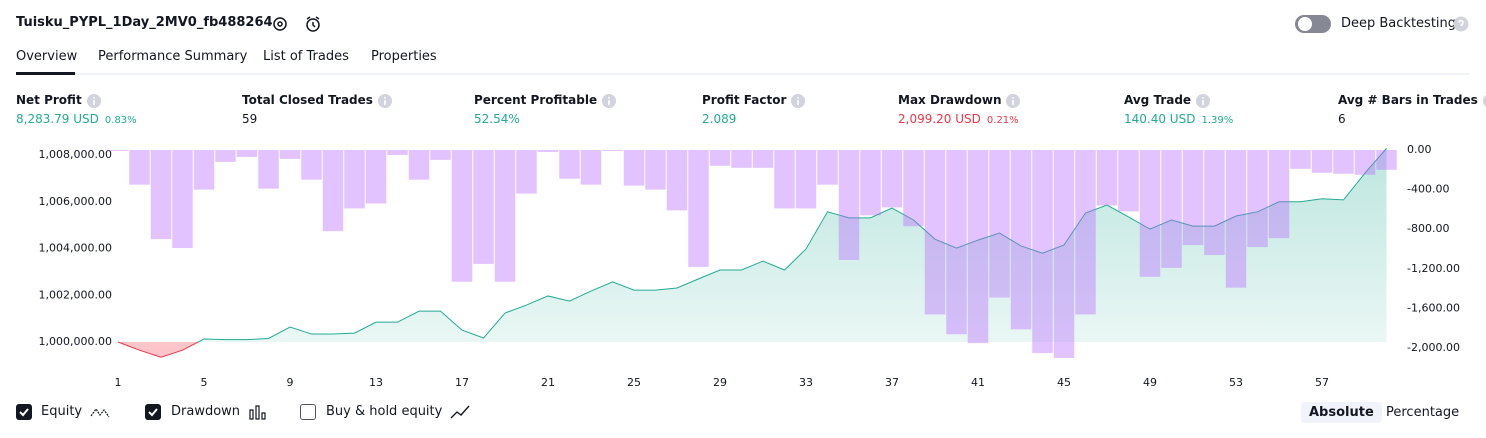  I want to click on x-tick-label: 9, so click(290, 382).